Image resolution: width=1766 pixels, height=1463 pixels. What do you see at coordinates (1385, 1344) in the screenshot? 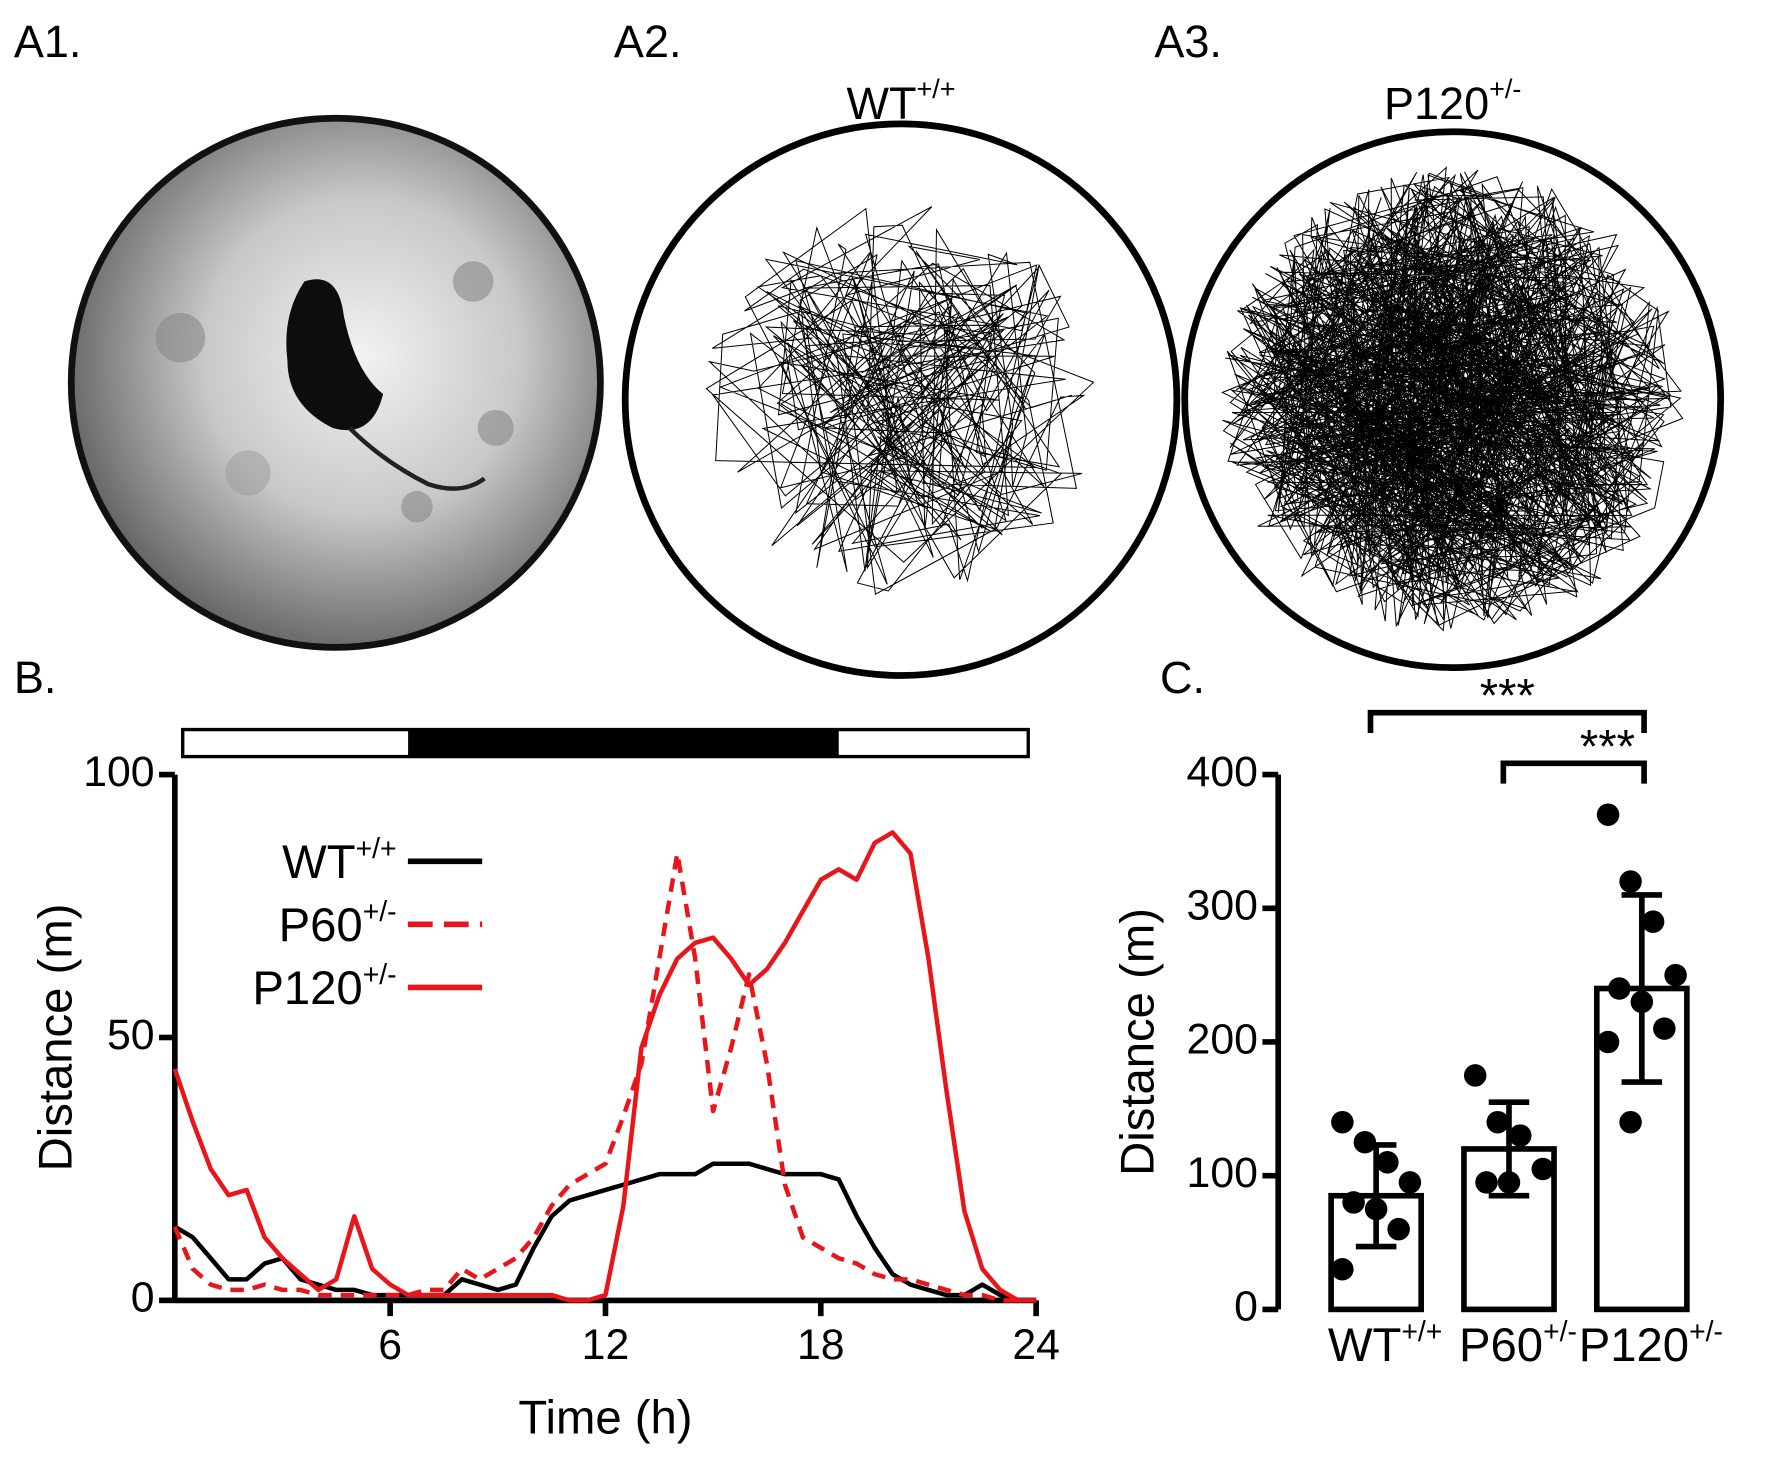
I see `x-tick-label: WT+/+` at bounding box center [1385, 1344].